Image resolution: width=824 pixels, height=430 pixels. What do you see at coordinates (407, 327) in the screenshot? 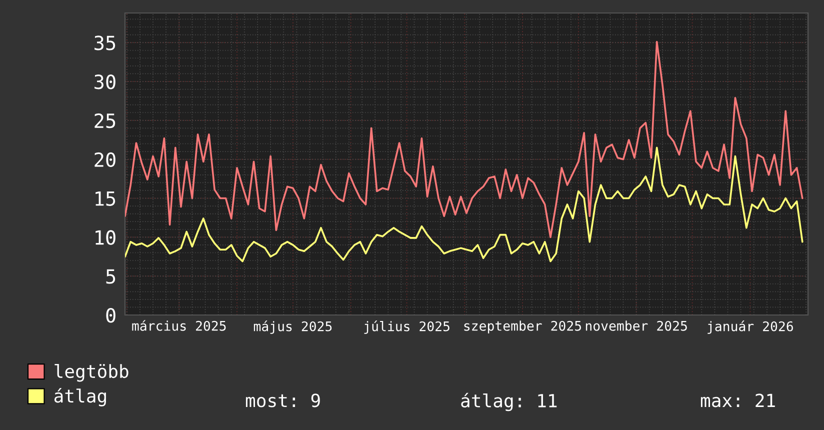
I see `x-tick-label: július 2025` at bounding box center [407, 327].